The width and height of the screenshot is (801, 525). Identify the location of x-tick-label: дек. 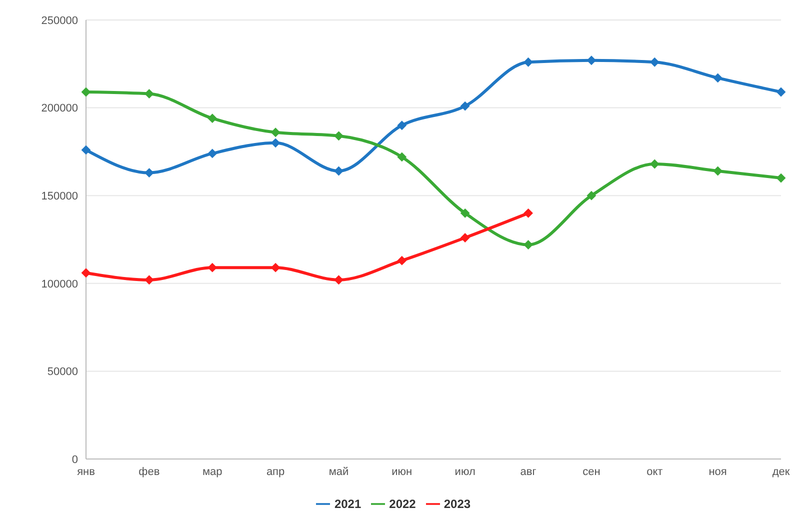
(781, 472).